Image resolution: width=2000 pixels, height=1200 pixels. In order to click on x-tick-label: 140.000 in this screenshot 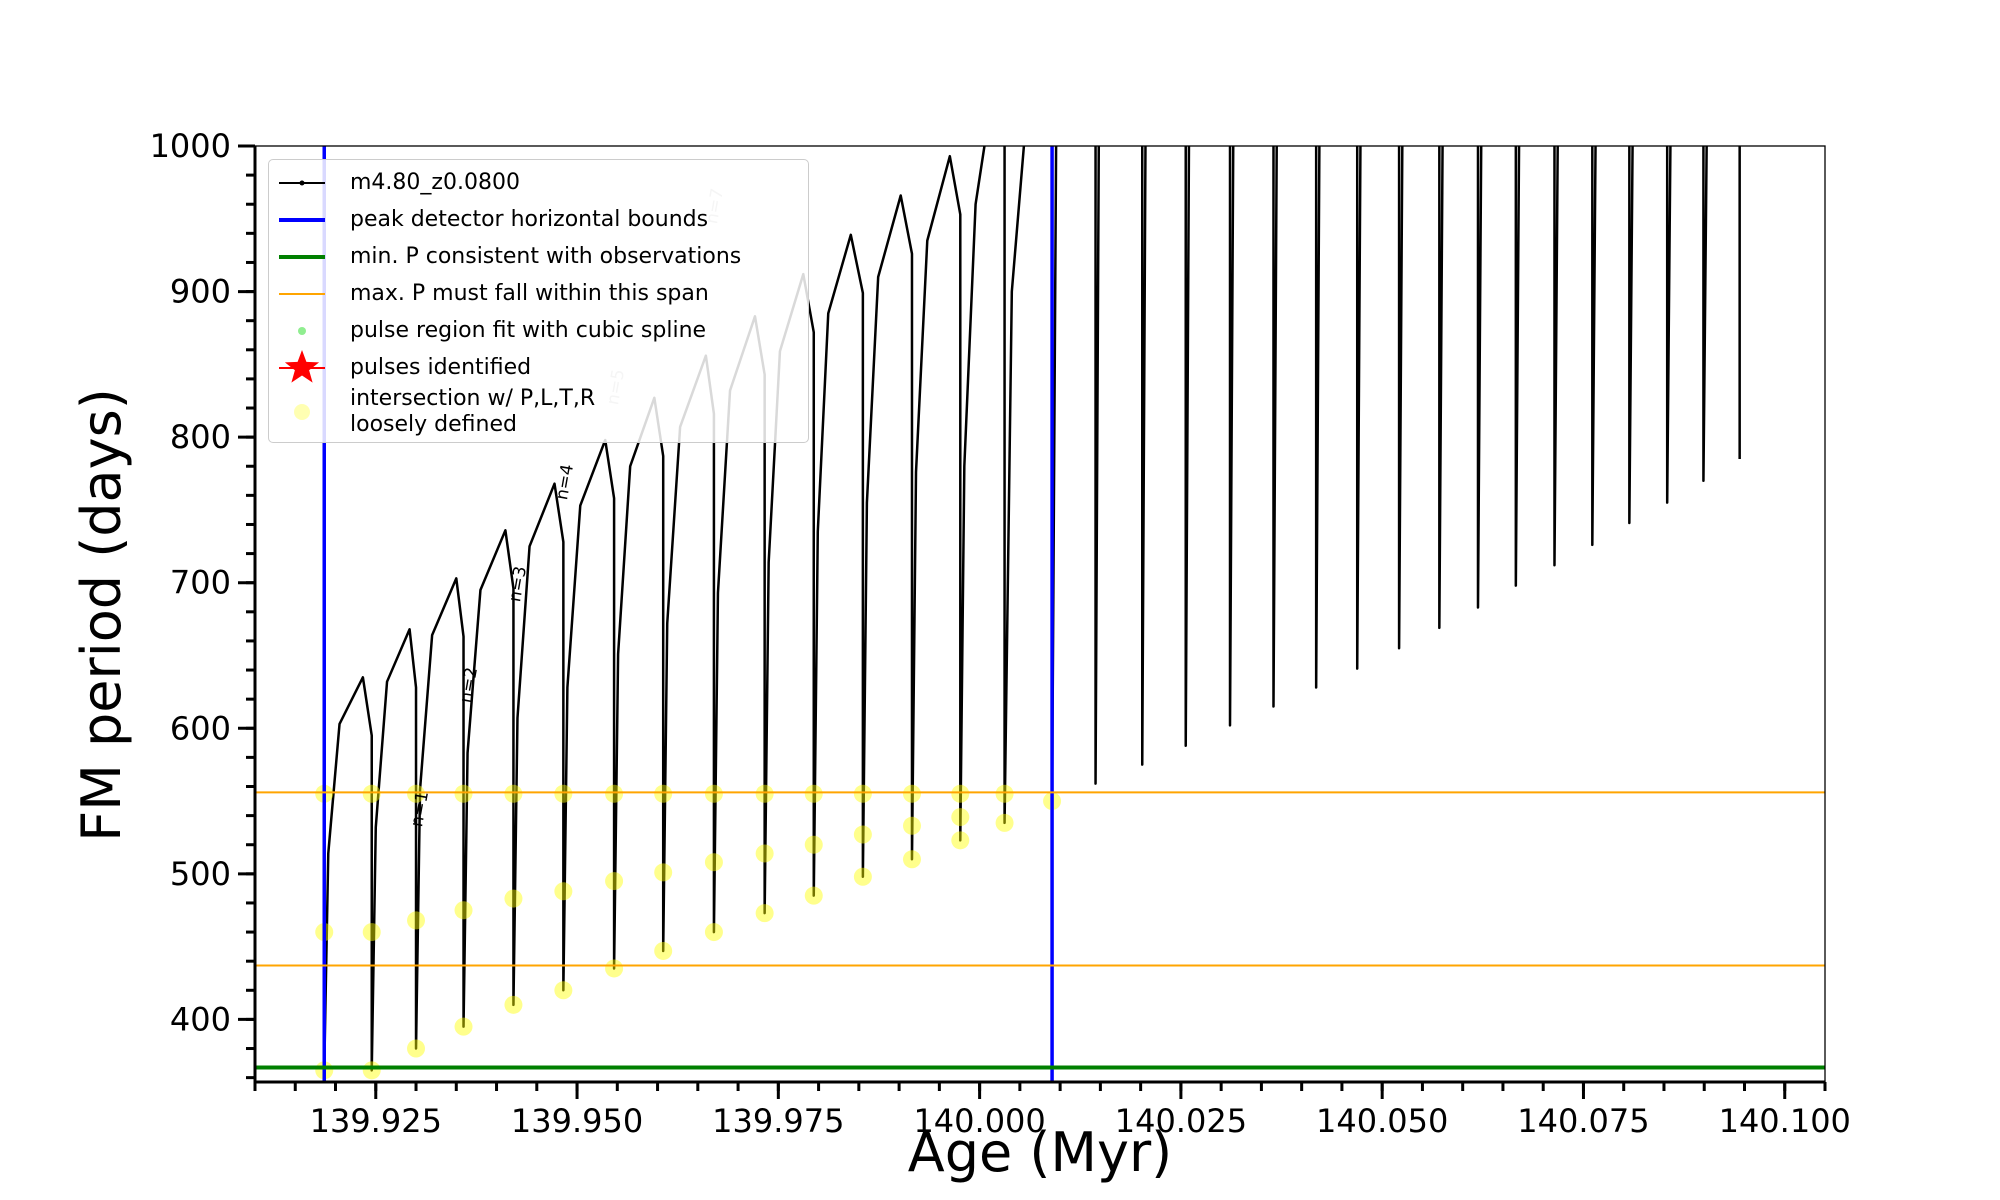, I will do `click(979, 1121)`.